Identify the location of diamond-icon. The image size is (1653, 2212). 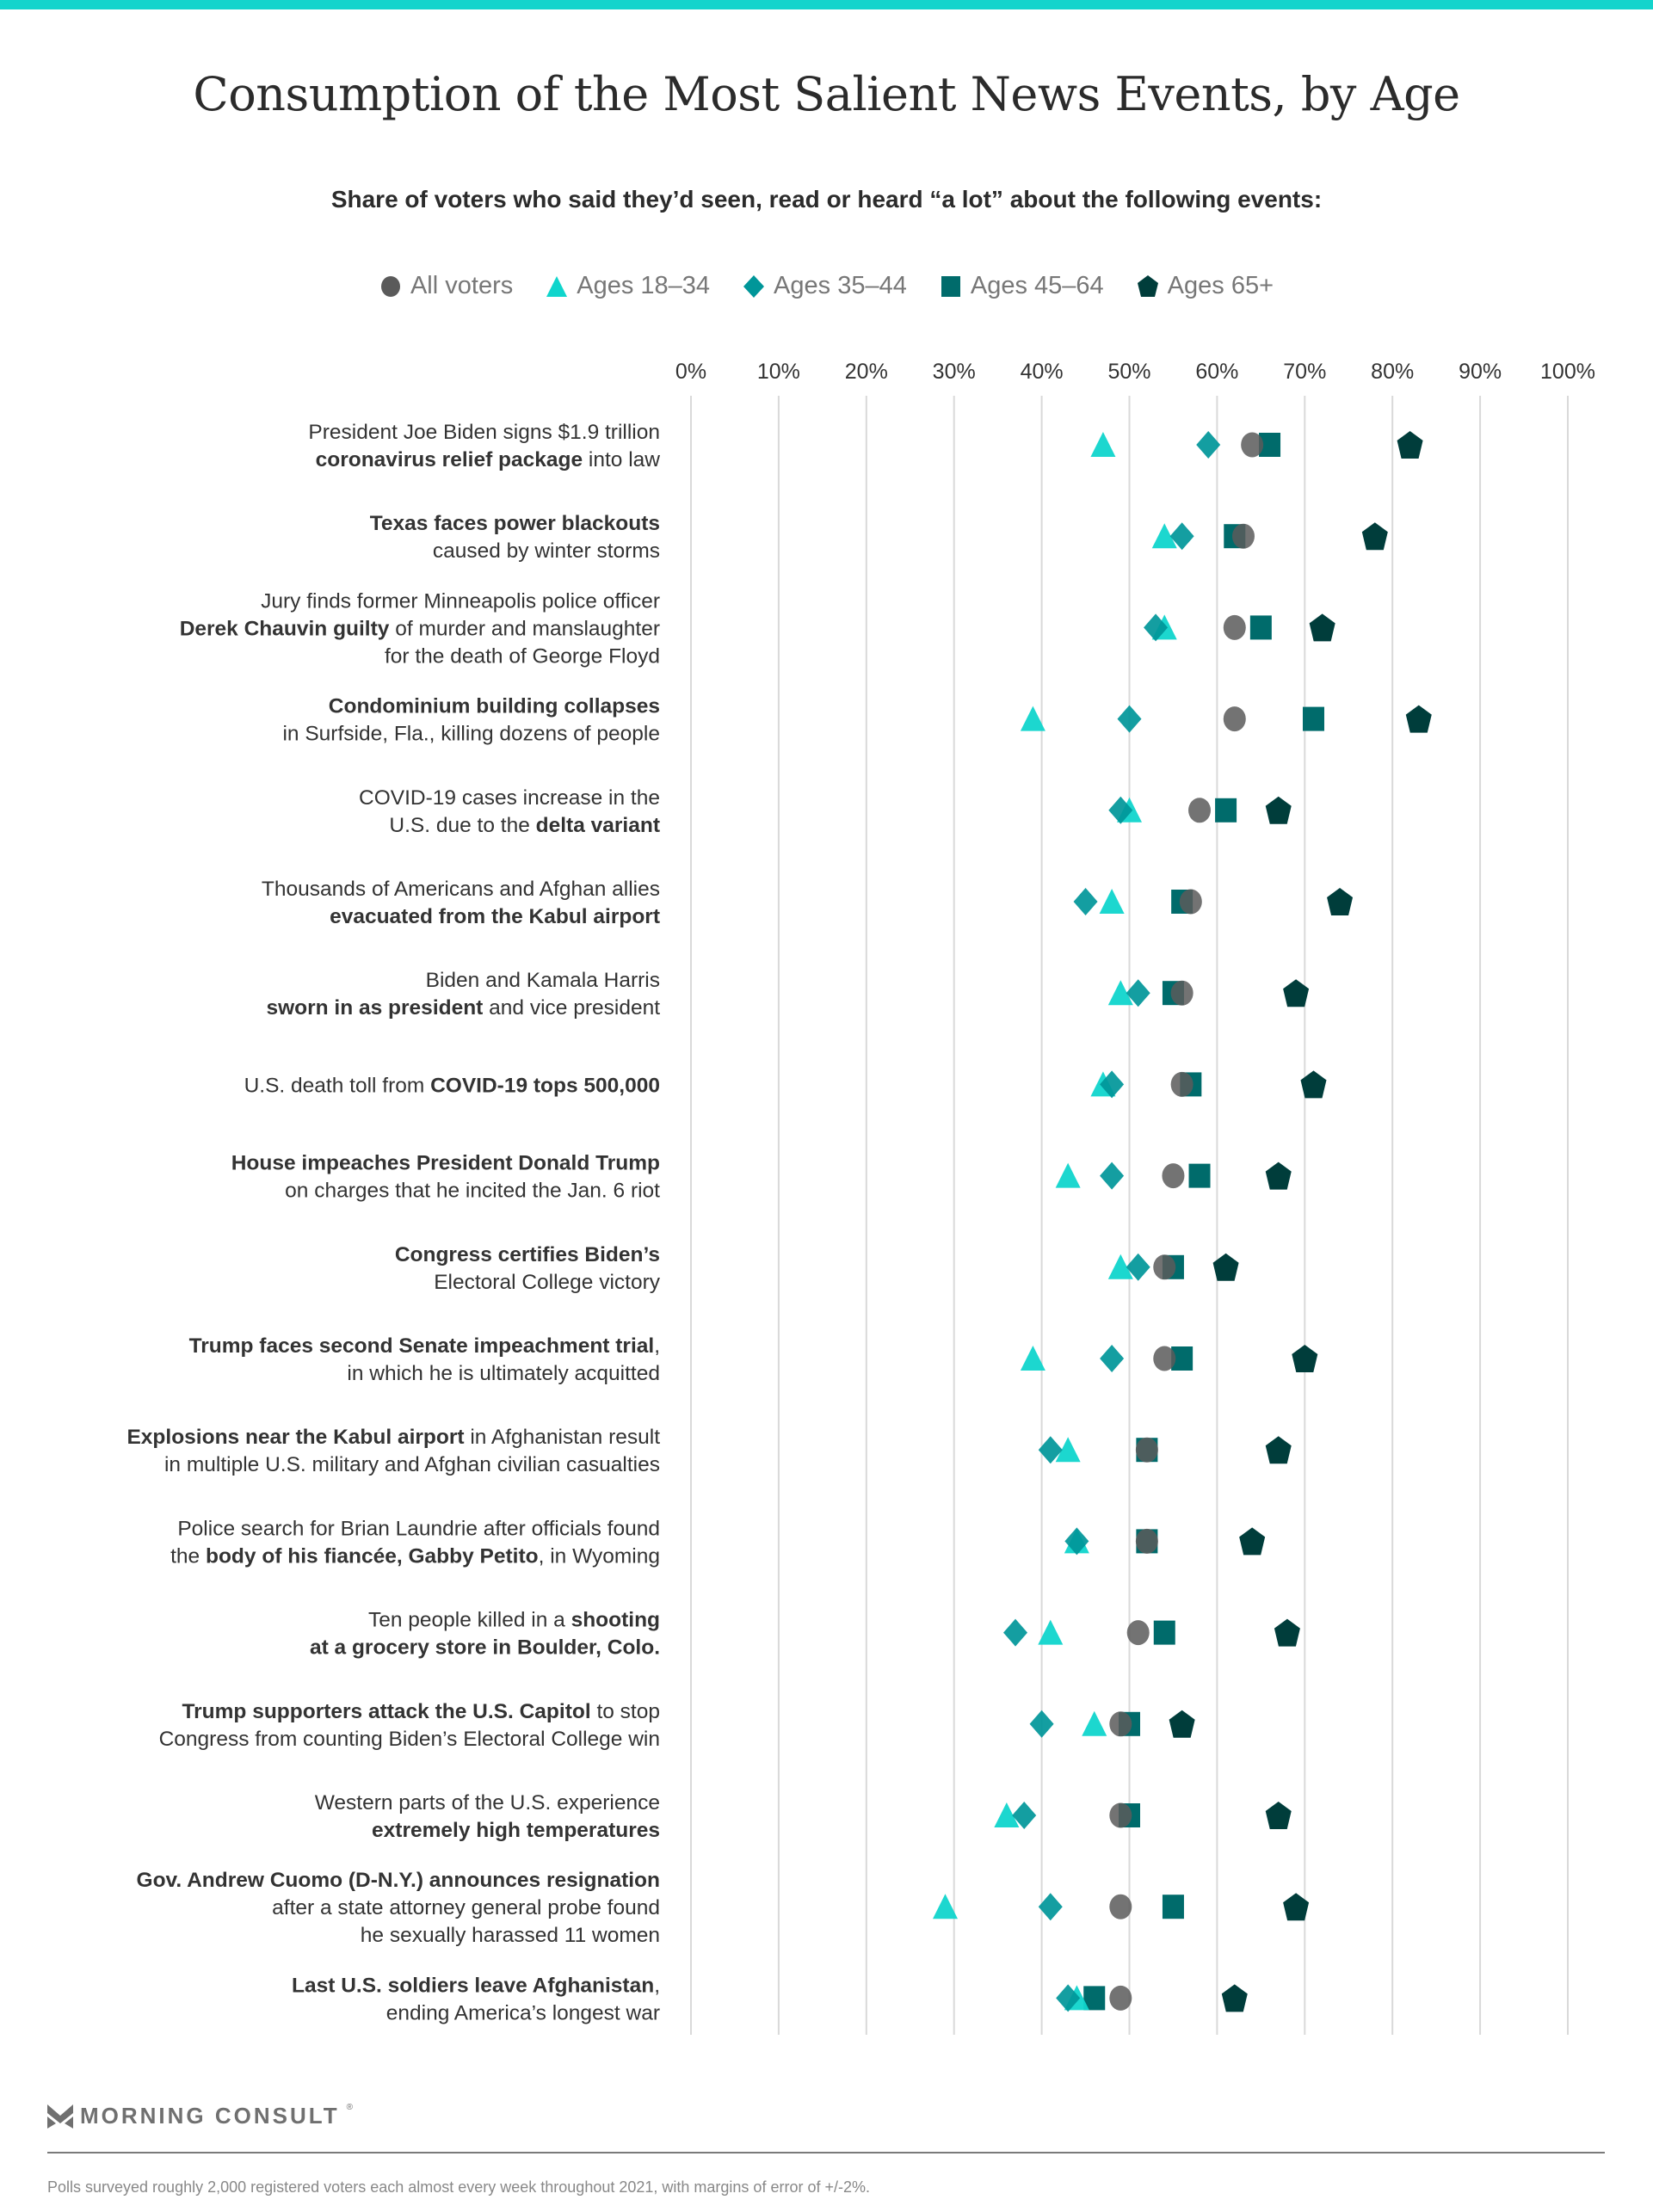
(754, 286).